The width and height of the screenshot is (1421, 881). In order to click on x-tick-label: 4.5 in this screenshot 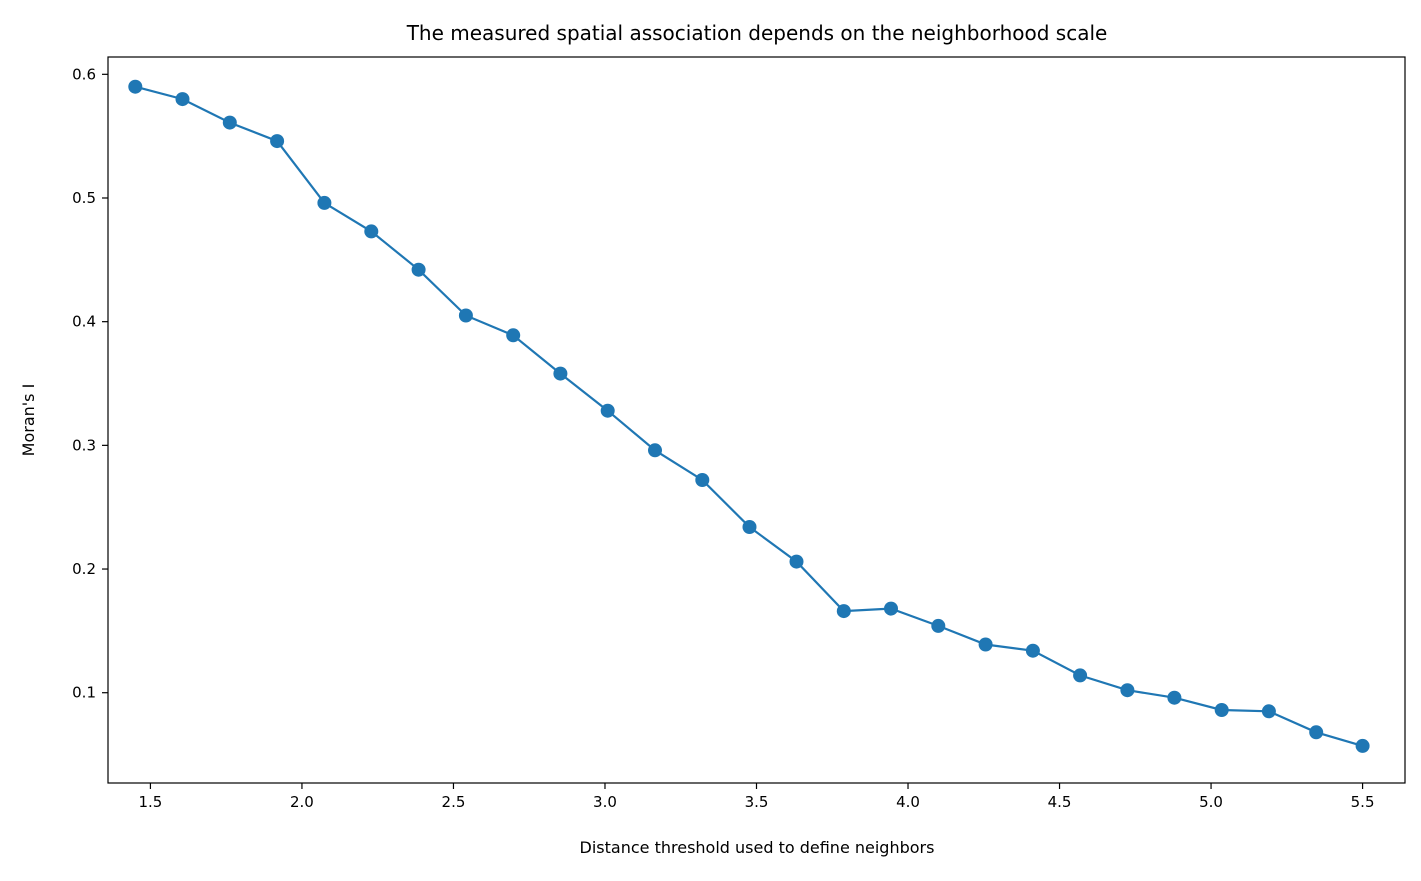, I will do `click(1060, 802)`.